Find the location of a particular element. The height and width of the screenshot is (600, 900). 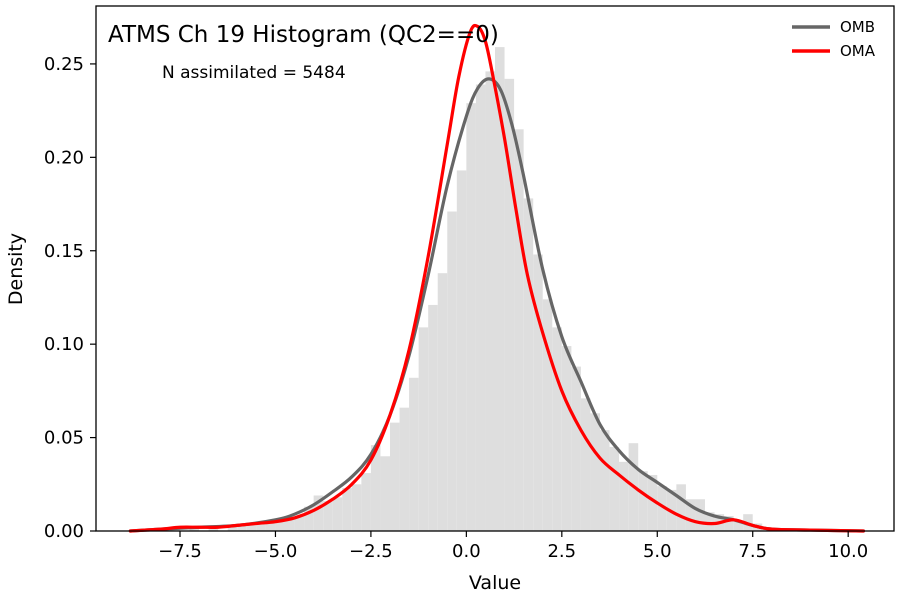

legend-label-oma: OMA is located at coordinates (858, 51).